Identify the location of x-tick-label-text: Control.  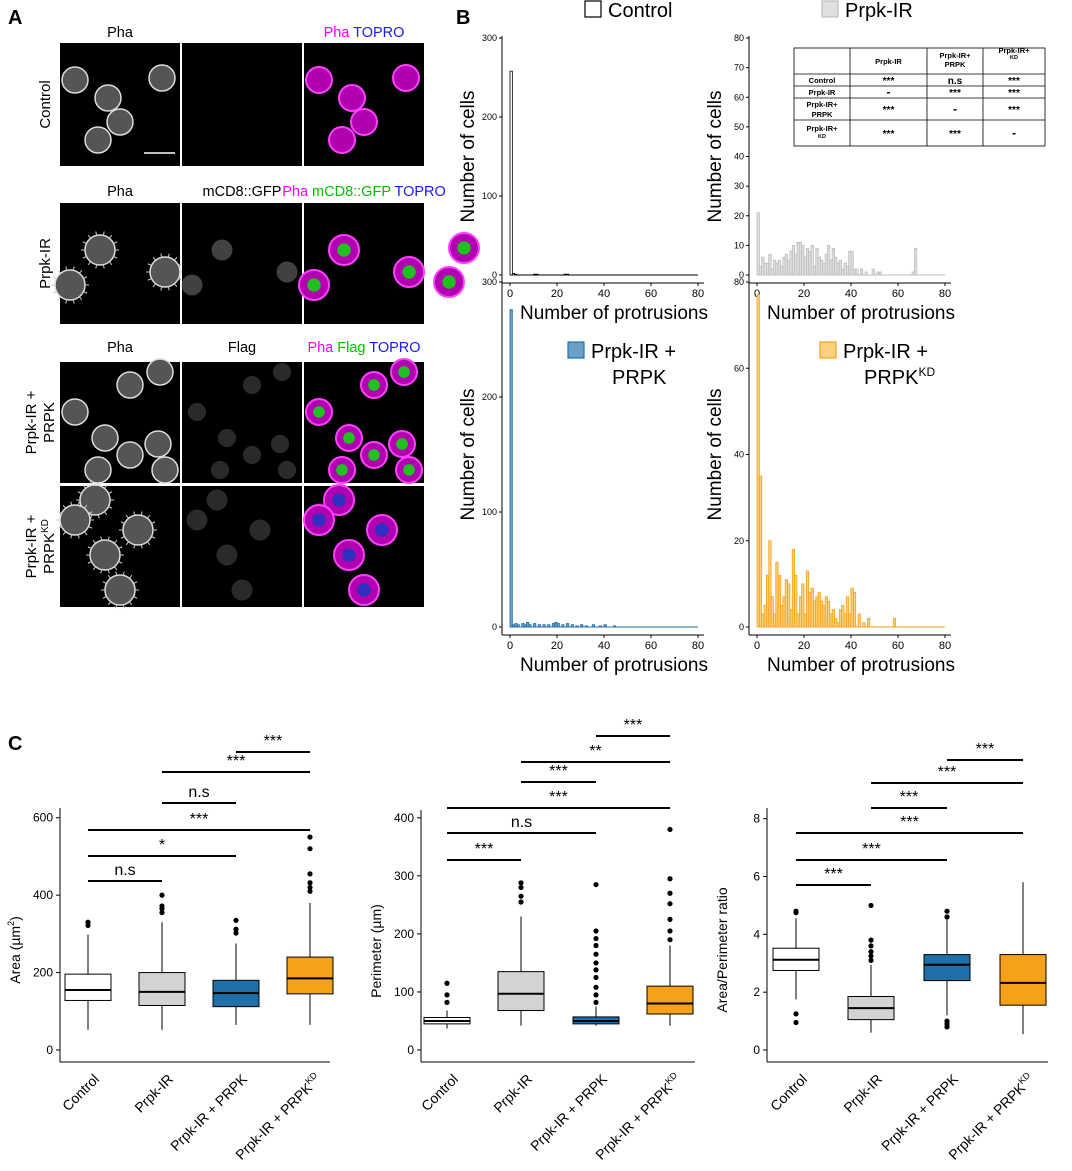
(80, 1092).